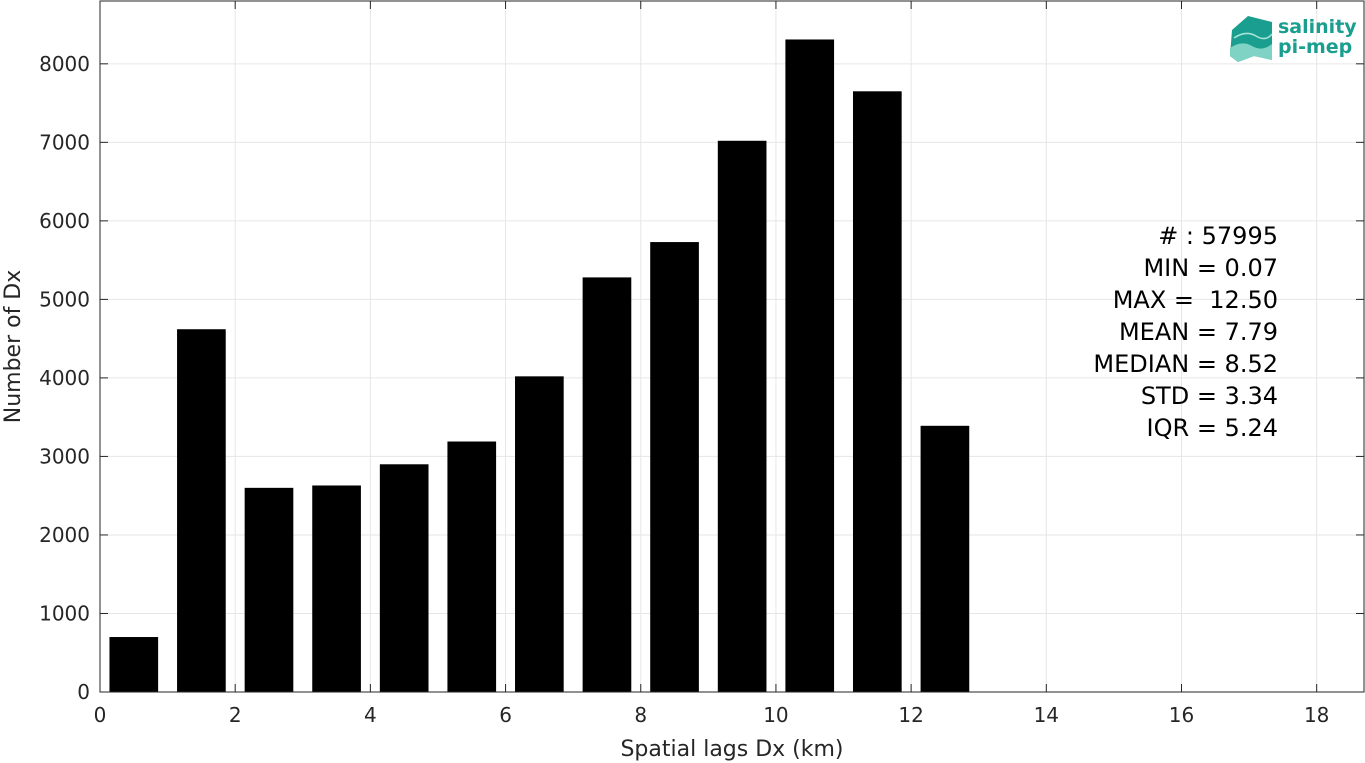  I want to click on stat-line: IQR = 5.24, so click(1212, 428).